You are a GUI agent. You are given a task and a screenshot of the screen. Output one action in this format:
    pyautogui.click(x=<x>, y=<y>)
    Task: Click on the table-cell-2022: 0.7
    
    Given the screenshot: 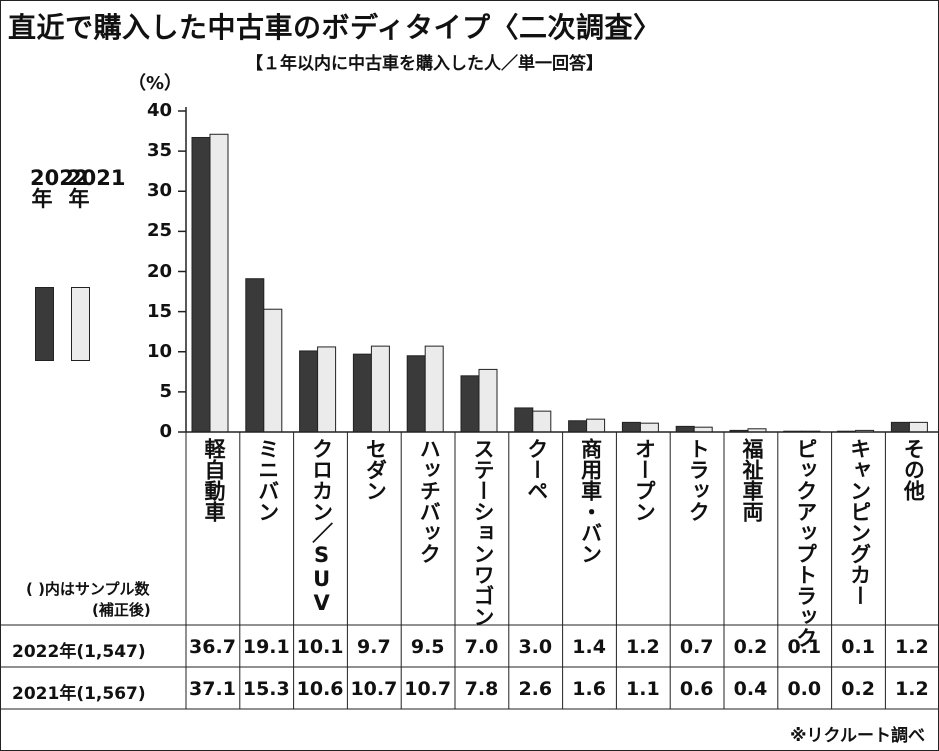 What is the action you would take?
    pyautogui.click(x=696, y=647)
    